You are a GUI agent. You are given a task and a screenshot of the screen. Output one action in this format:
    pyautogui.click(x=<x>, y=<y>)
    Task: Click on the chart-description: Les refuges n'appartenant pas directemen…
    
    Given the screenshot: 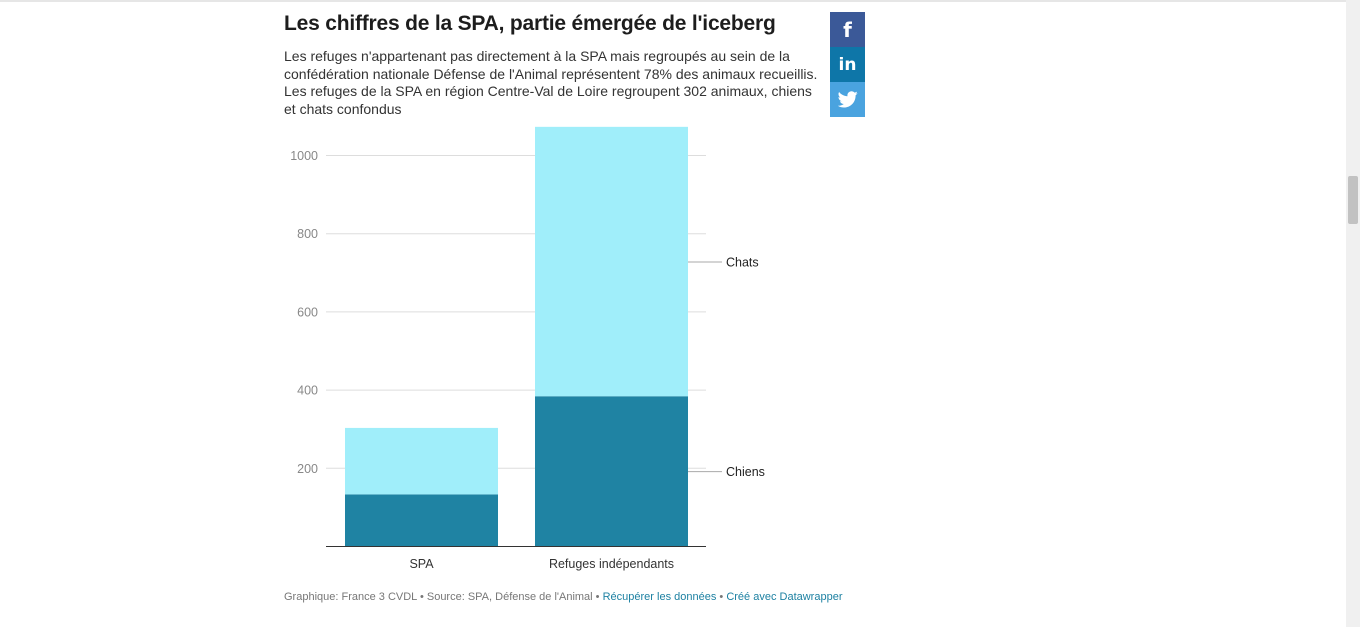 What is the action you would take?
    pyautogui.click(x=551, y=82)
    